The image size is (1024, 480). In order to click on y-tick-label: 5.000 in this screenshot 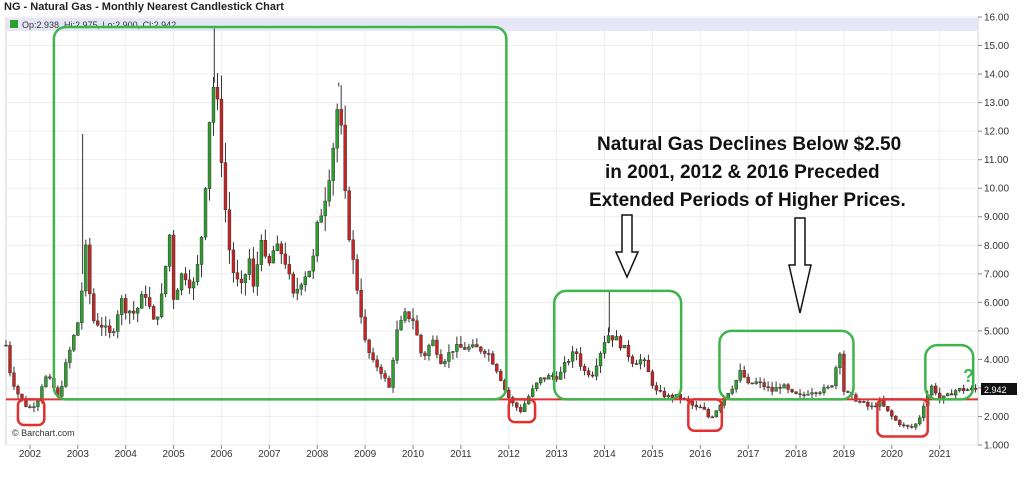, I will do `click(996, 331)`.